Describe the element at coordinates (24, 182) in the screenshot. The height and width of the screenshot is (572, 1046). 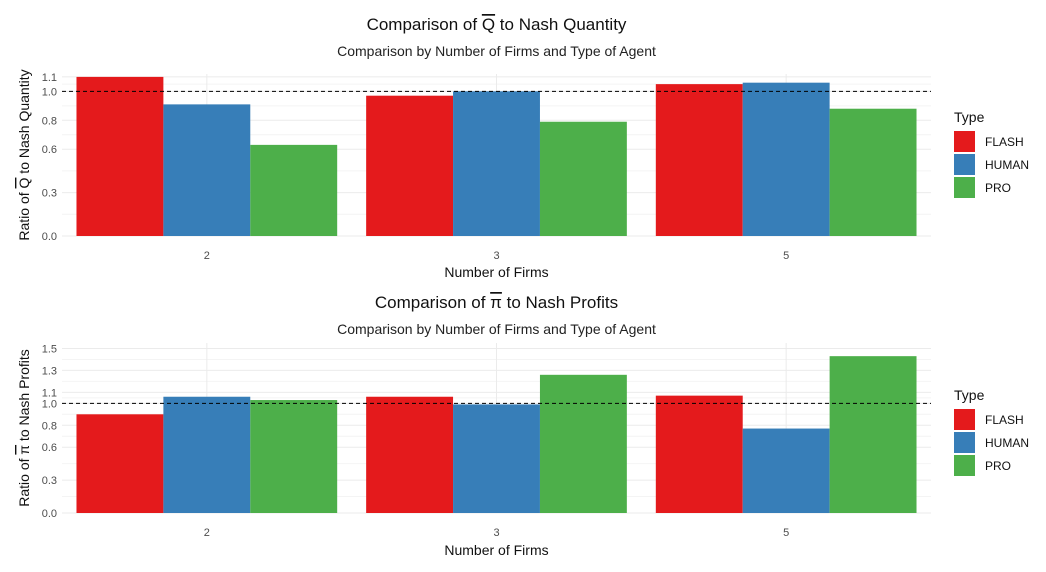
I see `y-axis-title-symbol: Q` at that location.